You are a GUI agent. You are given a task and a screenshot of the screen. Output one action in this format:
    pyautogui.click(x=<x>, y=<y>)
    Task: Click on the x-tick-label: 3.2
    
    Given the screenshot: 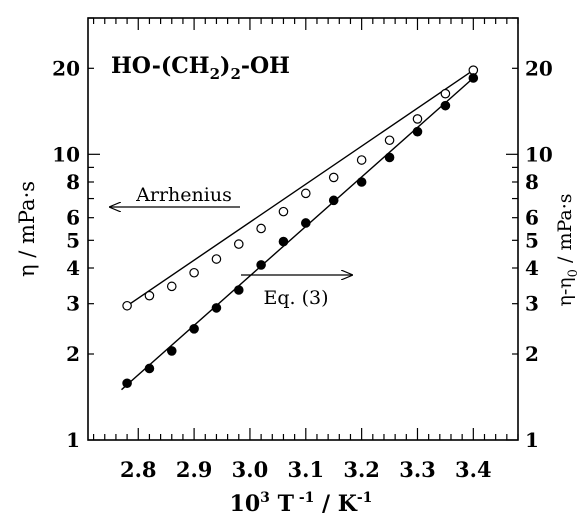 What is the action you would take?
    pyautogui.click(x=361, y=469)
    